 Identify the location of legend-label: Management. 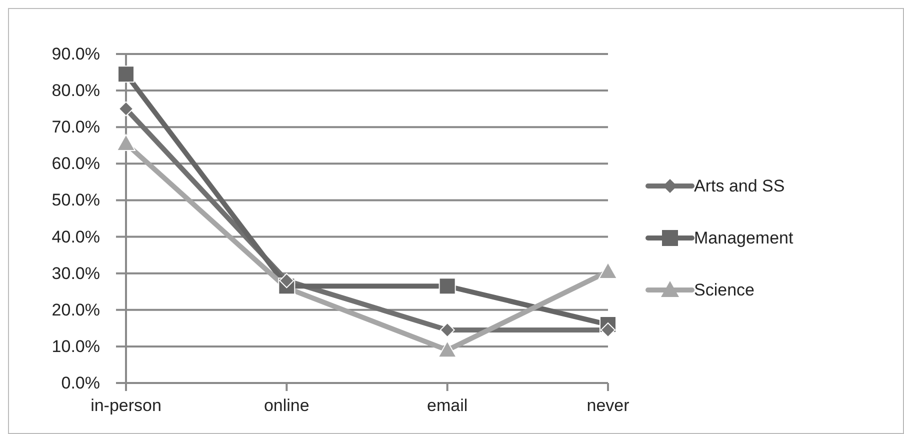
(744, 238).